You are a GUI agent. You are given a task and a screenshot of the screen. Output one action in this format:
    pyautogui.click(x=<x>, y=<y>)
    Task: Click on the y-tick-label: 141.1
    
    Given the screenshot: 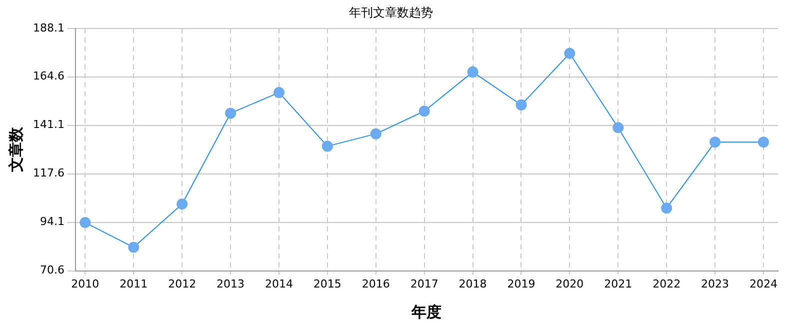 What is the action you would take?
    pyautogui.click(x=48, y=125)
    